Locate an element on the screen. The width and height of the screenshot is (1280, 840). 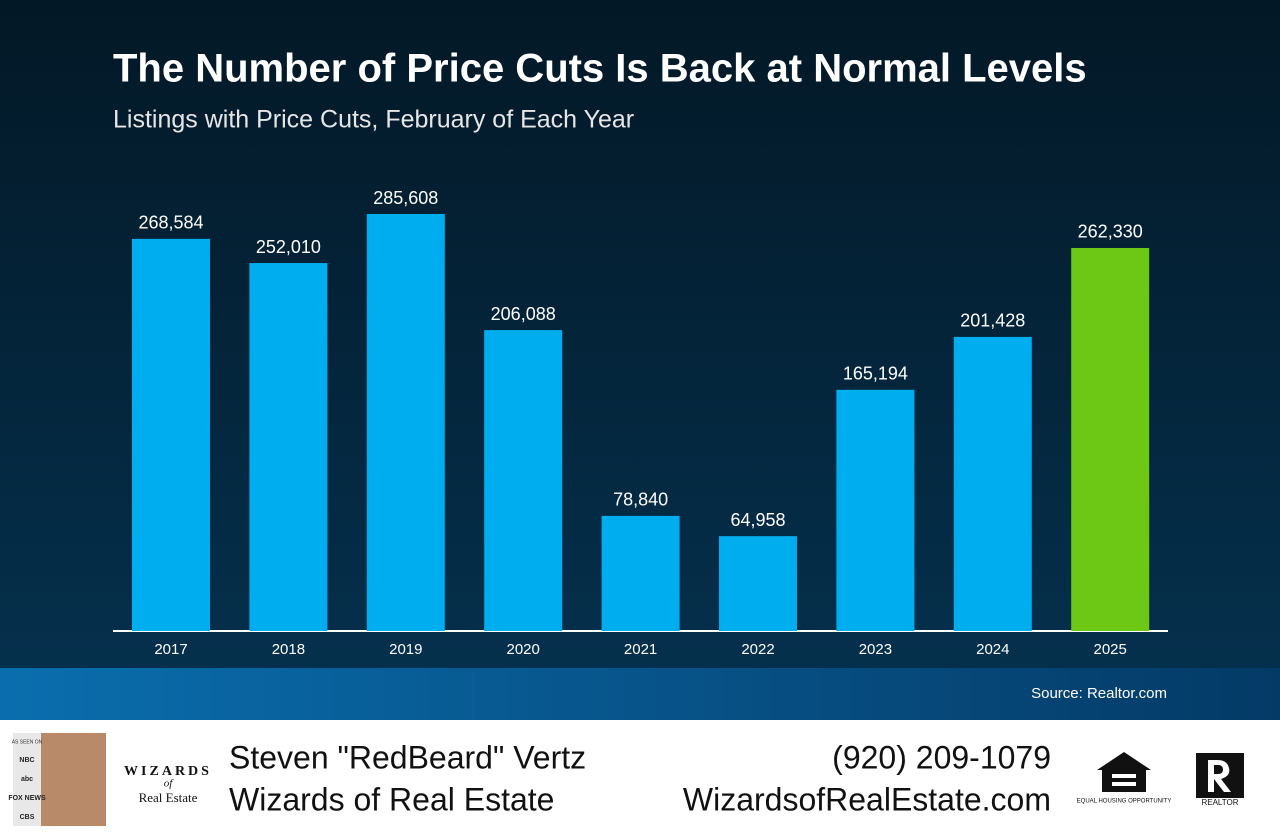
x-tick-label: 2021 is located at coordinates (640, 649).